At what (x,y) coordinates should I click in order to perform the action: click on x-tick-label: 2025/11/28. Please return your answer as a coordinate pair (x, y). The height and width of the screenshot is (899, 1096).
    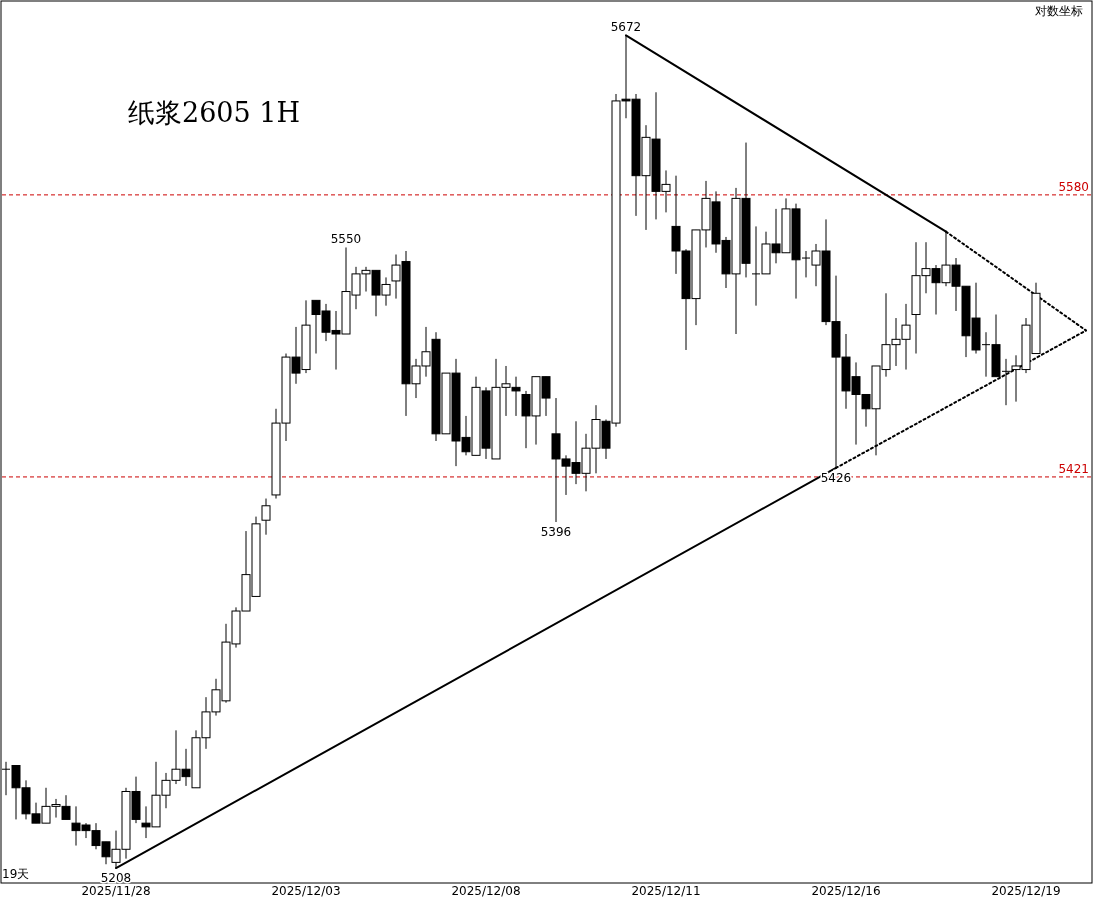
    Looking at the image, I should click on (116, 891).